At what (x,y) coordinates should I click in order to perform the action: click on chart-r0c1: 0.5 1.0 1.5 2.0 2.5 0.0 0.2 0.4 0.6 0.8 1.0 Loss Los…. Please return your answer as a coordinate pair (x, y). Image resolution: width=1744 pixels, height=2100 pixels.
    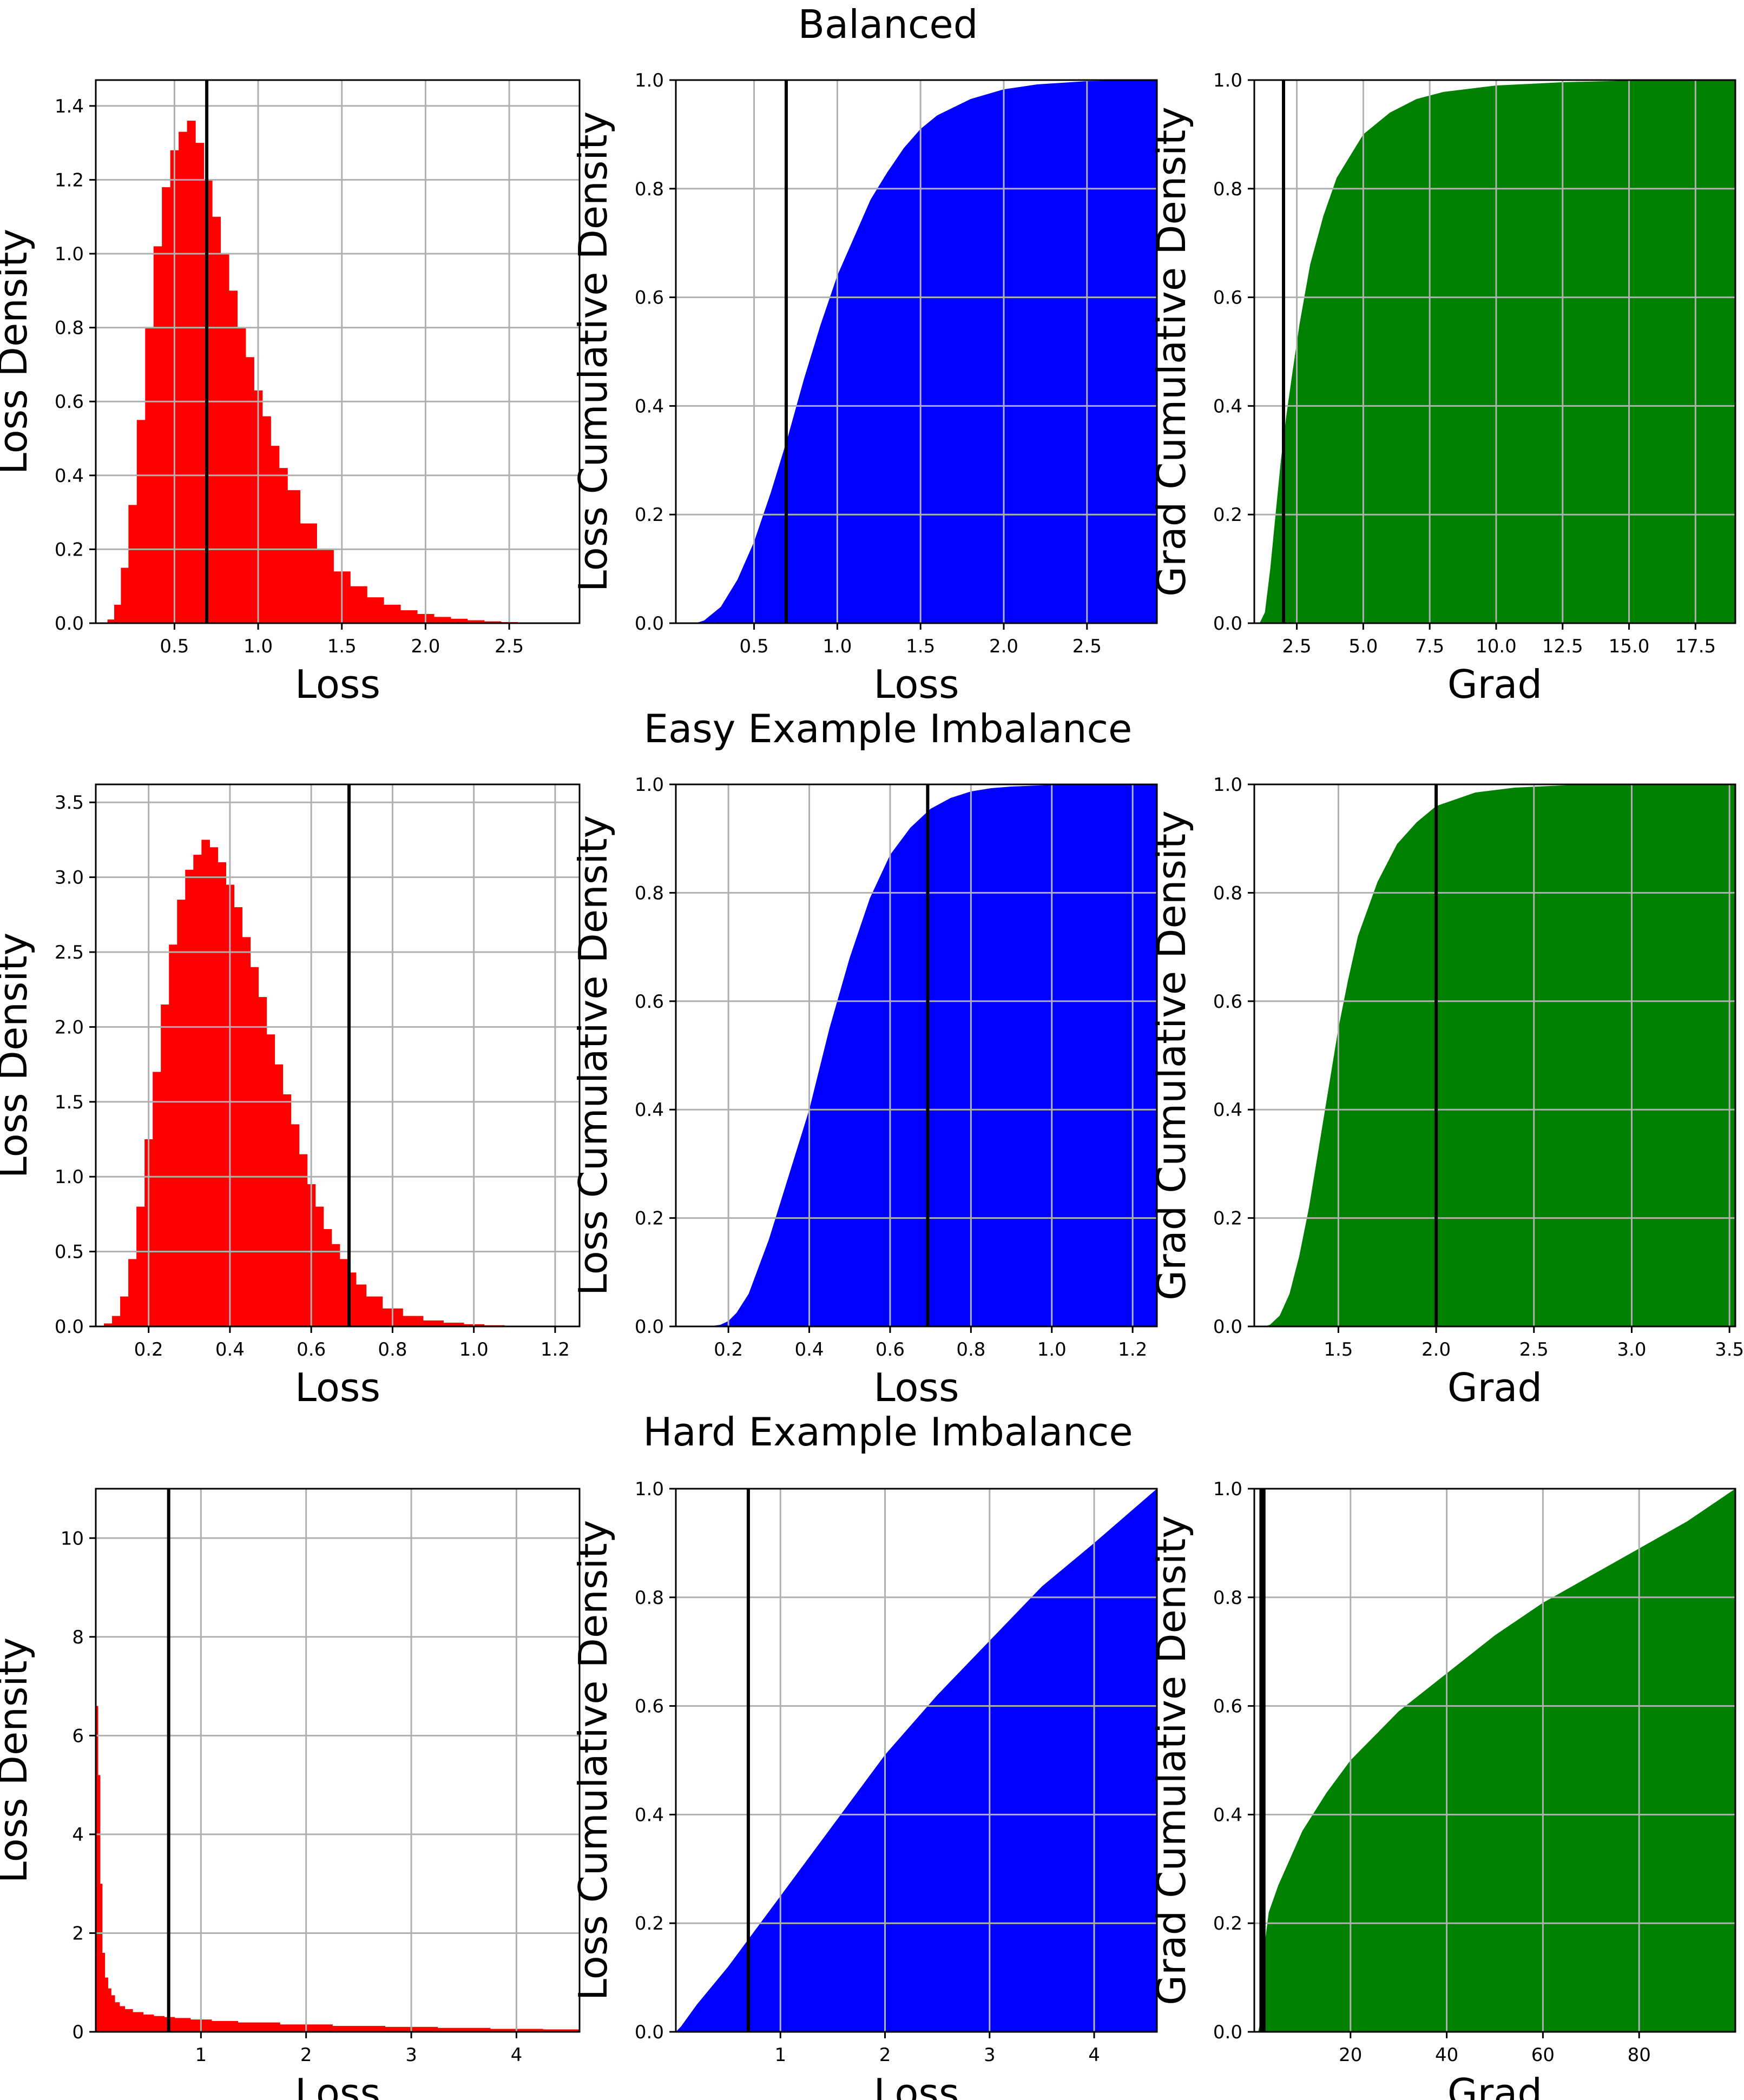
    Looking at the image, I should click on (864, 388).